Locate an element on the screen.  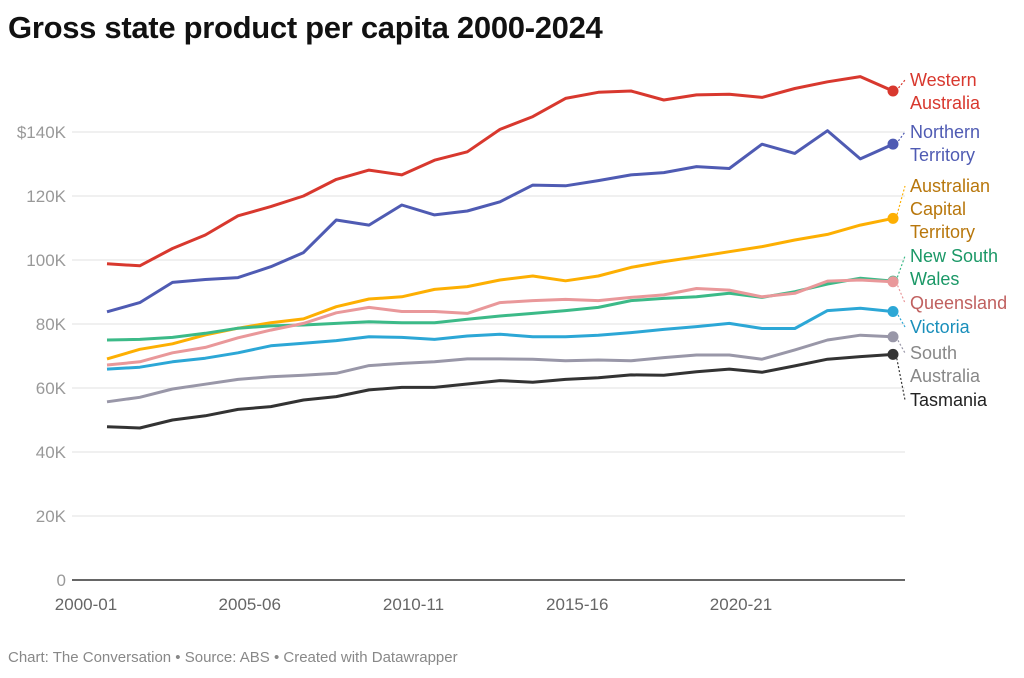
x-tick-label: 2010-11 is located at coordinates (413, 604).